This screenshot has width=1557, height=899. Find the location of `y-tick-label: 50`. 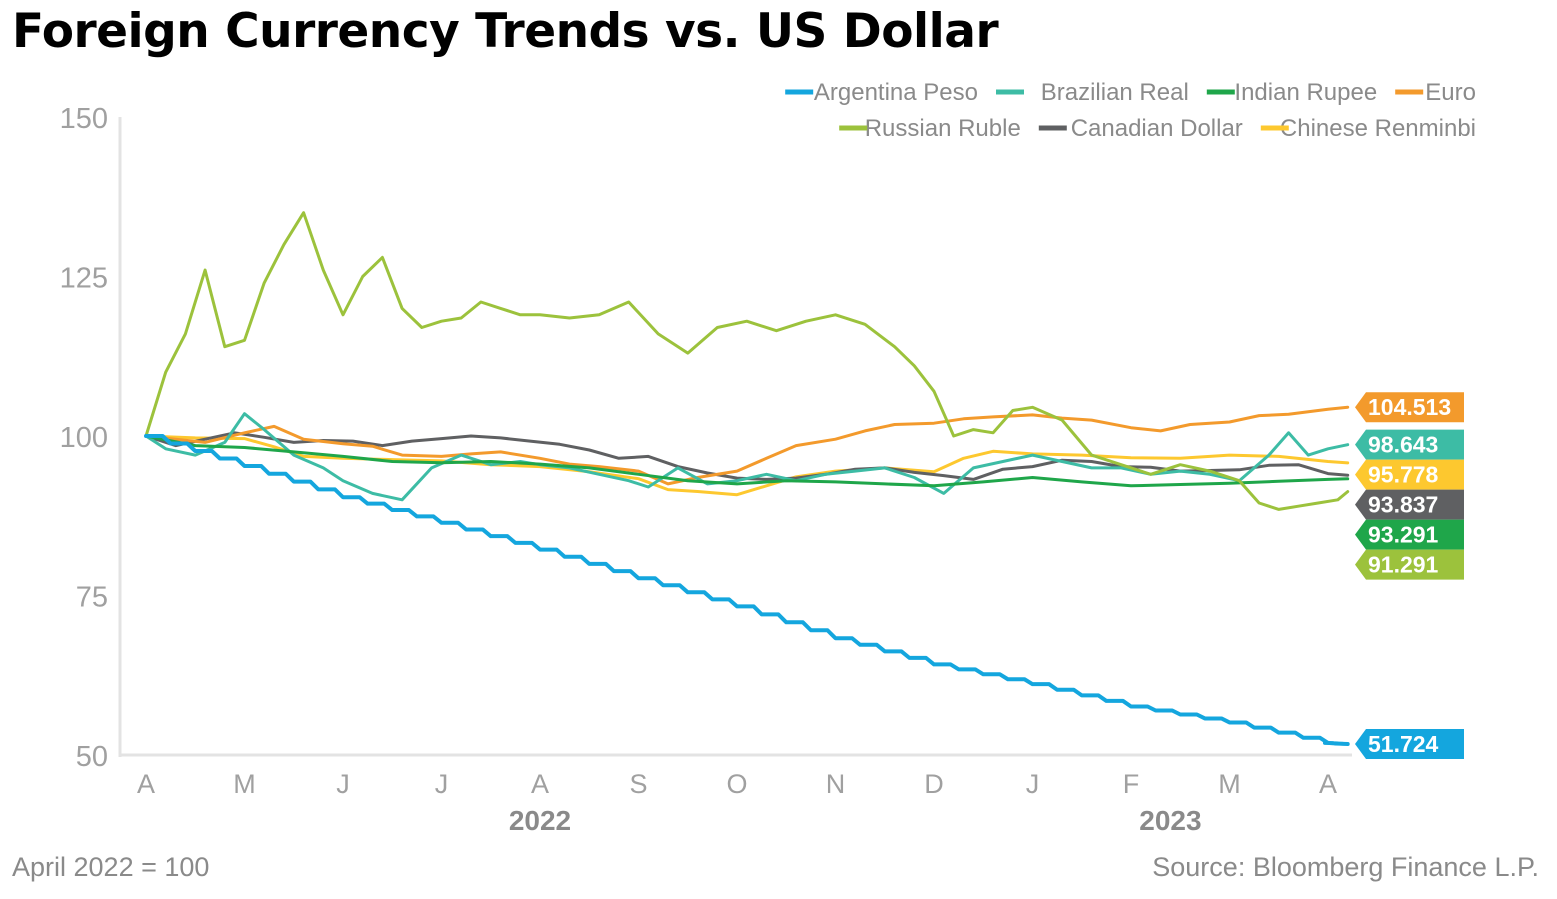

y-tick-label: 50 is located at coordinates (92, 757).